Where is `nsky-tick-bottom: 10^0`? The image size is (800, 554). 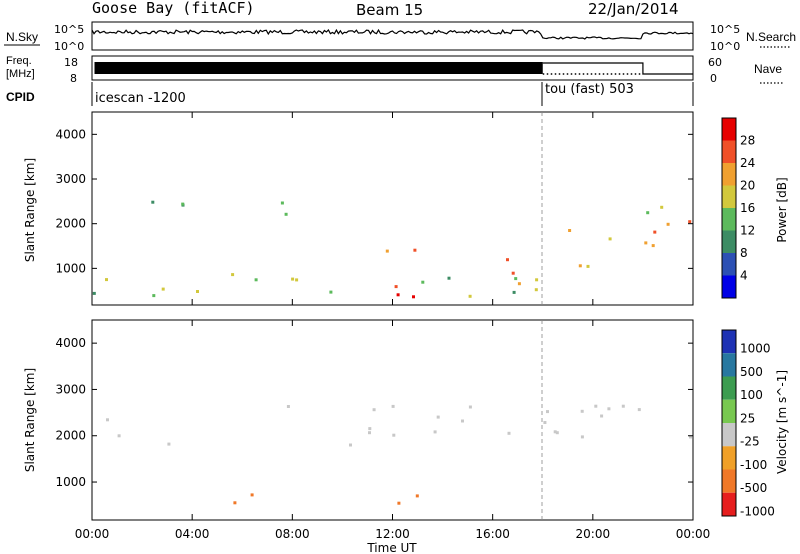
nsky-tick-bottom: 10^0 is located at coordinates (69, 46).